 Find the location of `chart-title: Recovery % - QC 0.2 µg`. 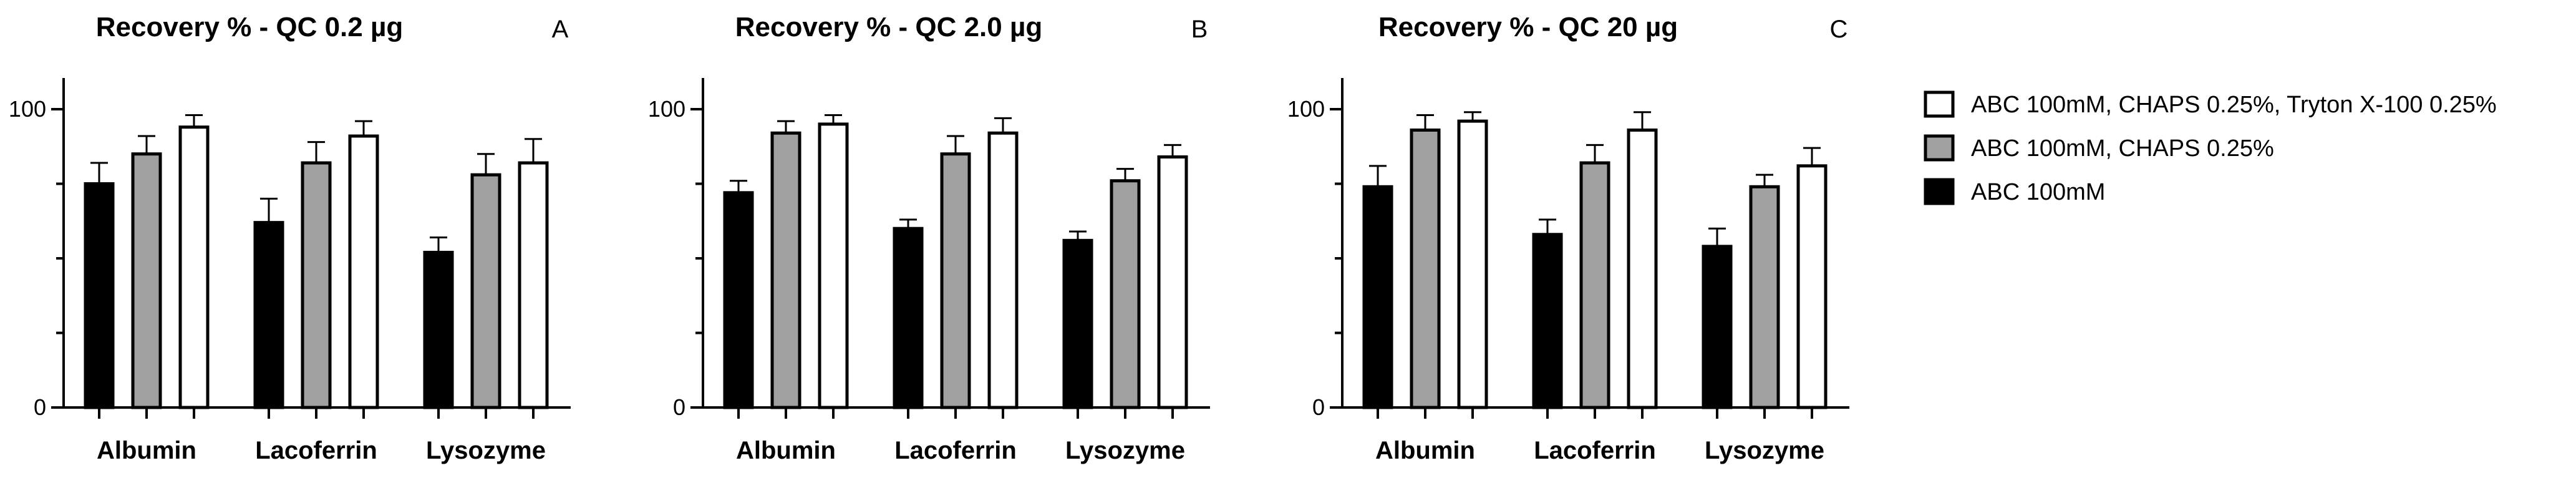

chart-title: Recovery % - QC 0.2 µg is located at coordinates (249, 27).